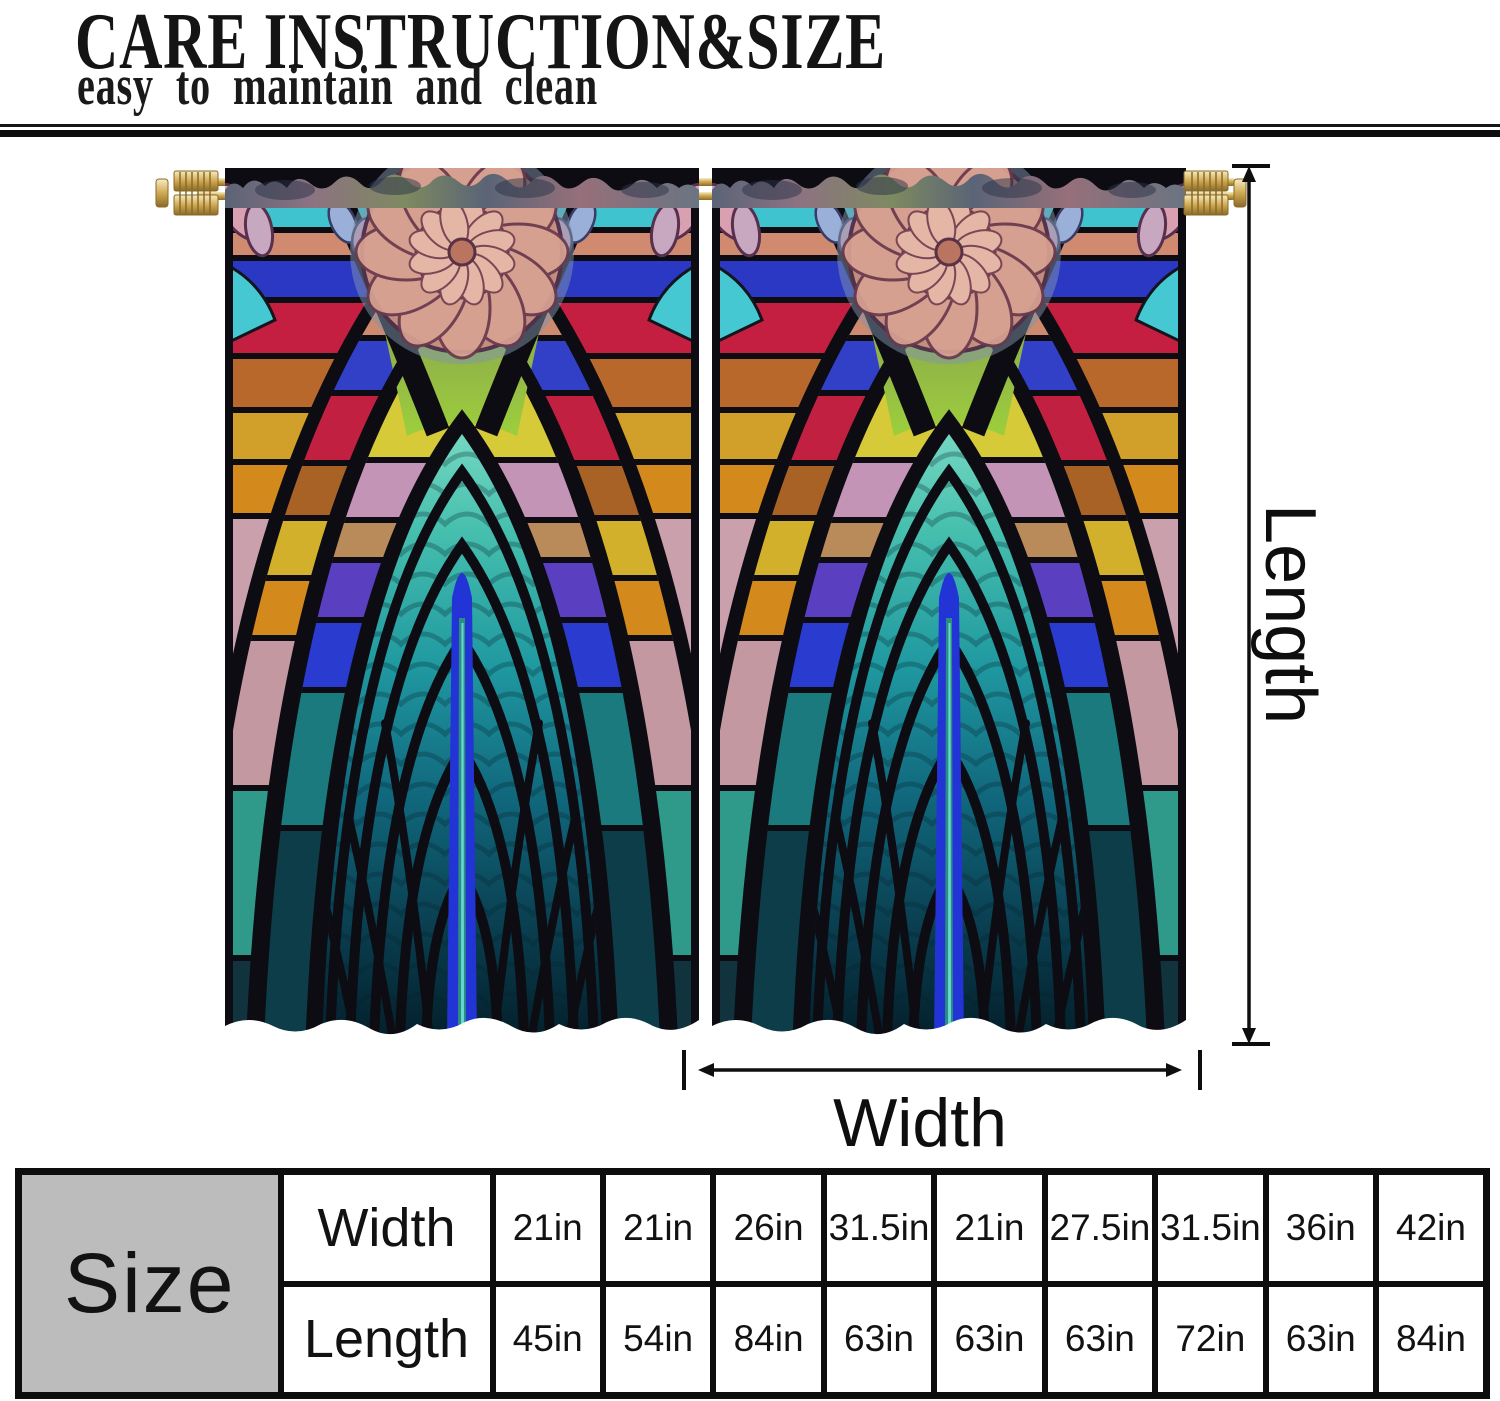  What do you see at coordinates (386, 1227) in the screenshot?
I see `size-table-header-width: Width` at bounding box center [386, 1227].